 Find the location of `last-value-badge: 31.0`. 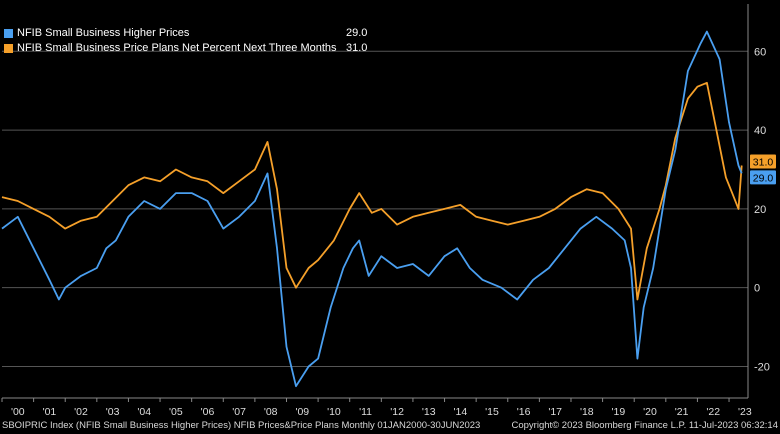

last-value-badge: 31.0 is located at coordinates (763, 161).